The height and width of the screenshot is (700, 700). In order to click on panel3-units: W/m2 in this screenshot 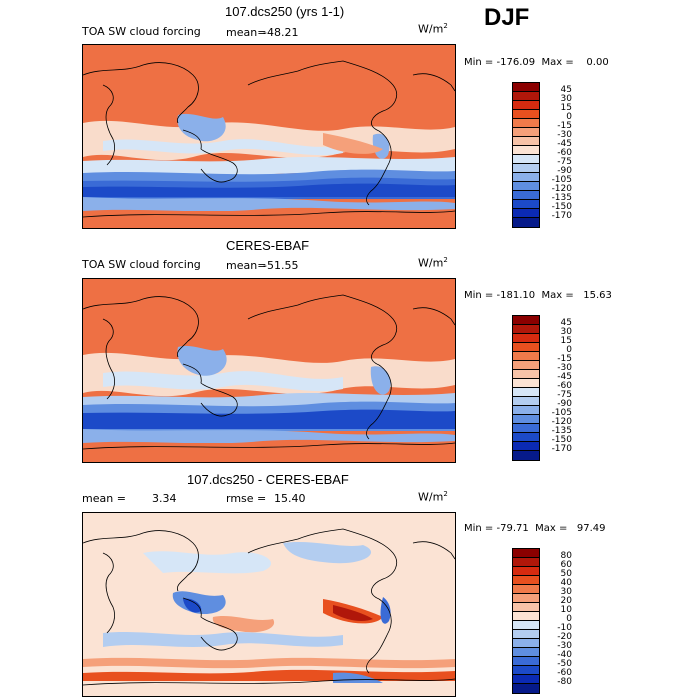, I will do `click(433, 497)`.